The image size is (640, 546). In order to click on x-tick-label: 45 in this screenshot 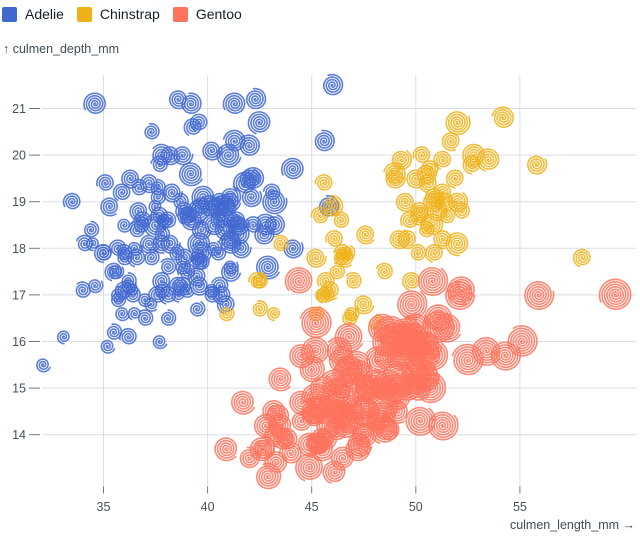, I will do `click(312, 507)`.